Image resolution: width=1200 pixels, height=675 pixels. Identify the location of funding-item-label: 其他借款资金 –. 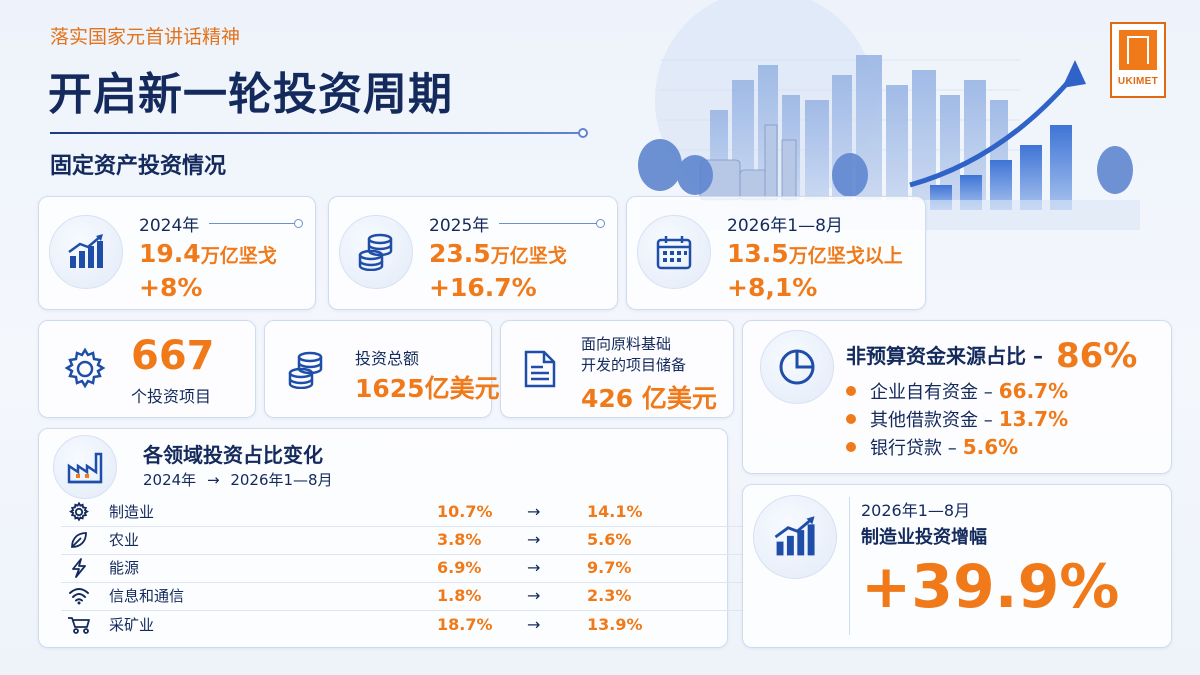
(931, 420).